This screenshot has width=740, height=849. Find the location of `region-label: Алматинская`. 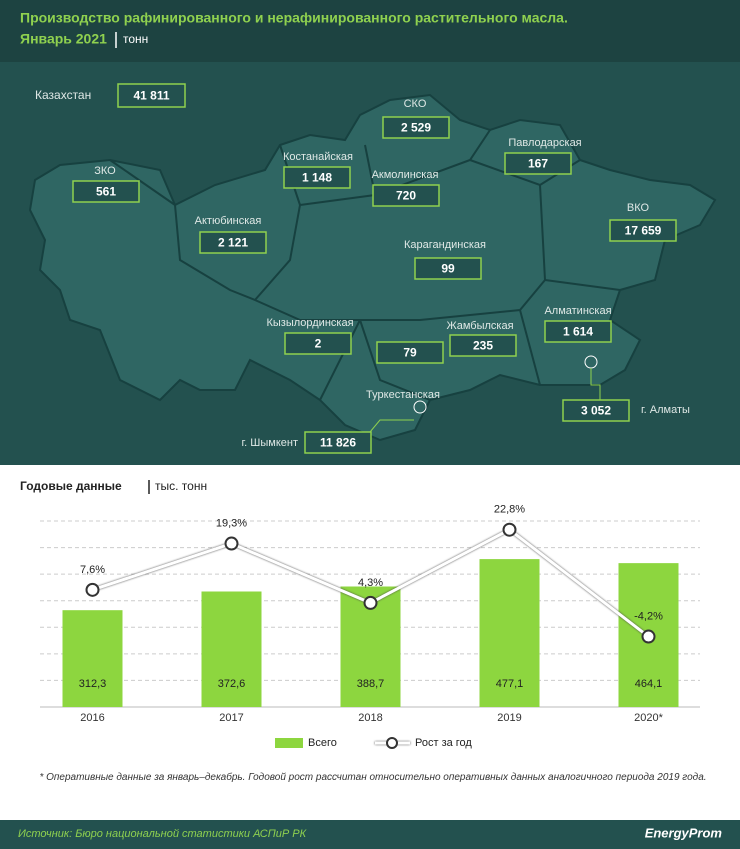

region-label: Алматинская is located at coordinates (577, 311).